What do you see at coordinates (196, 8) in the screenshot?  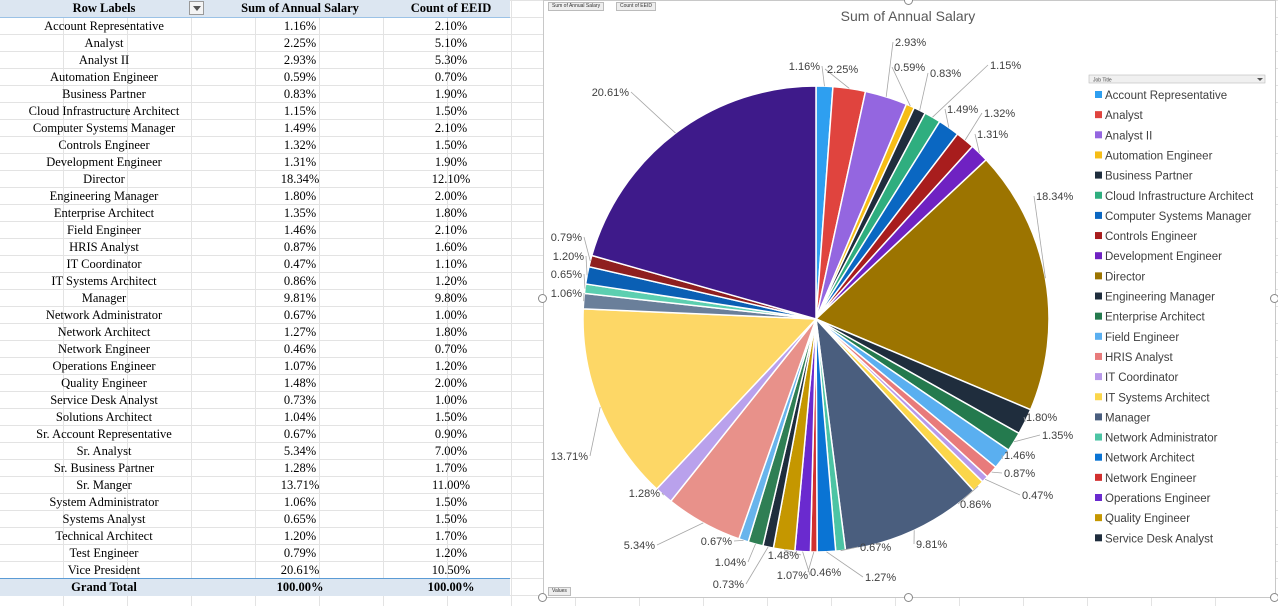 I see `row-labels-filter-button` at bounding box center [196, 8].